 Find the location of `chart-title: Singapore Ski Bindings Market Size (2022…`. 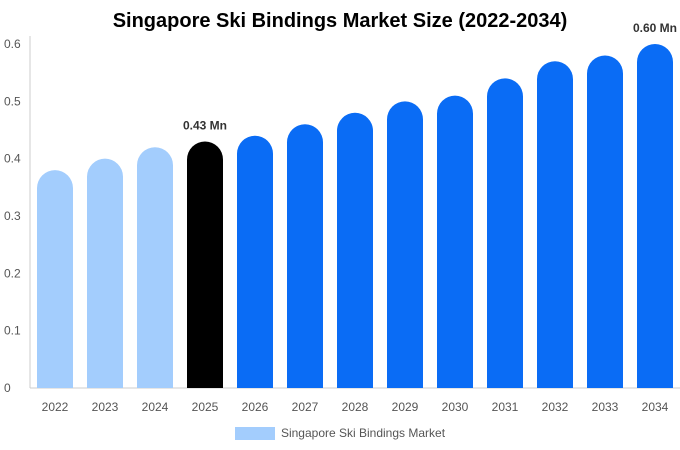

chart-title: Singapore Ski Bindings Market Size (2022… is located at coordinates (340, 21).